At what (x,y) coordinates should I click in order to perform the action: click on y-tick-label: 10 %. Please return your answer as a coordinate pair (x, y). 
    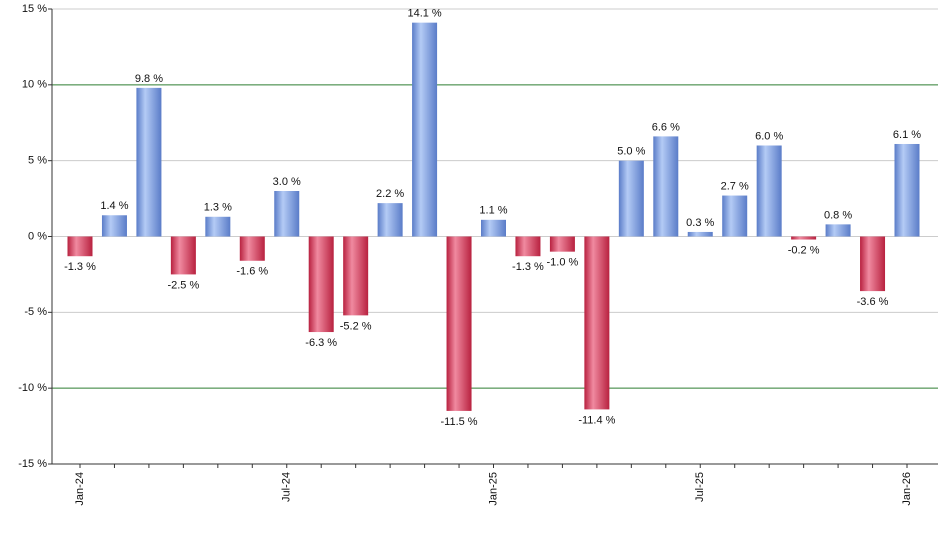
    Looking at the image, I should click on (34, 85).